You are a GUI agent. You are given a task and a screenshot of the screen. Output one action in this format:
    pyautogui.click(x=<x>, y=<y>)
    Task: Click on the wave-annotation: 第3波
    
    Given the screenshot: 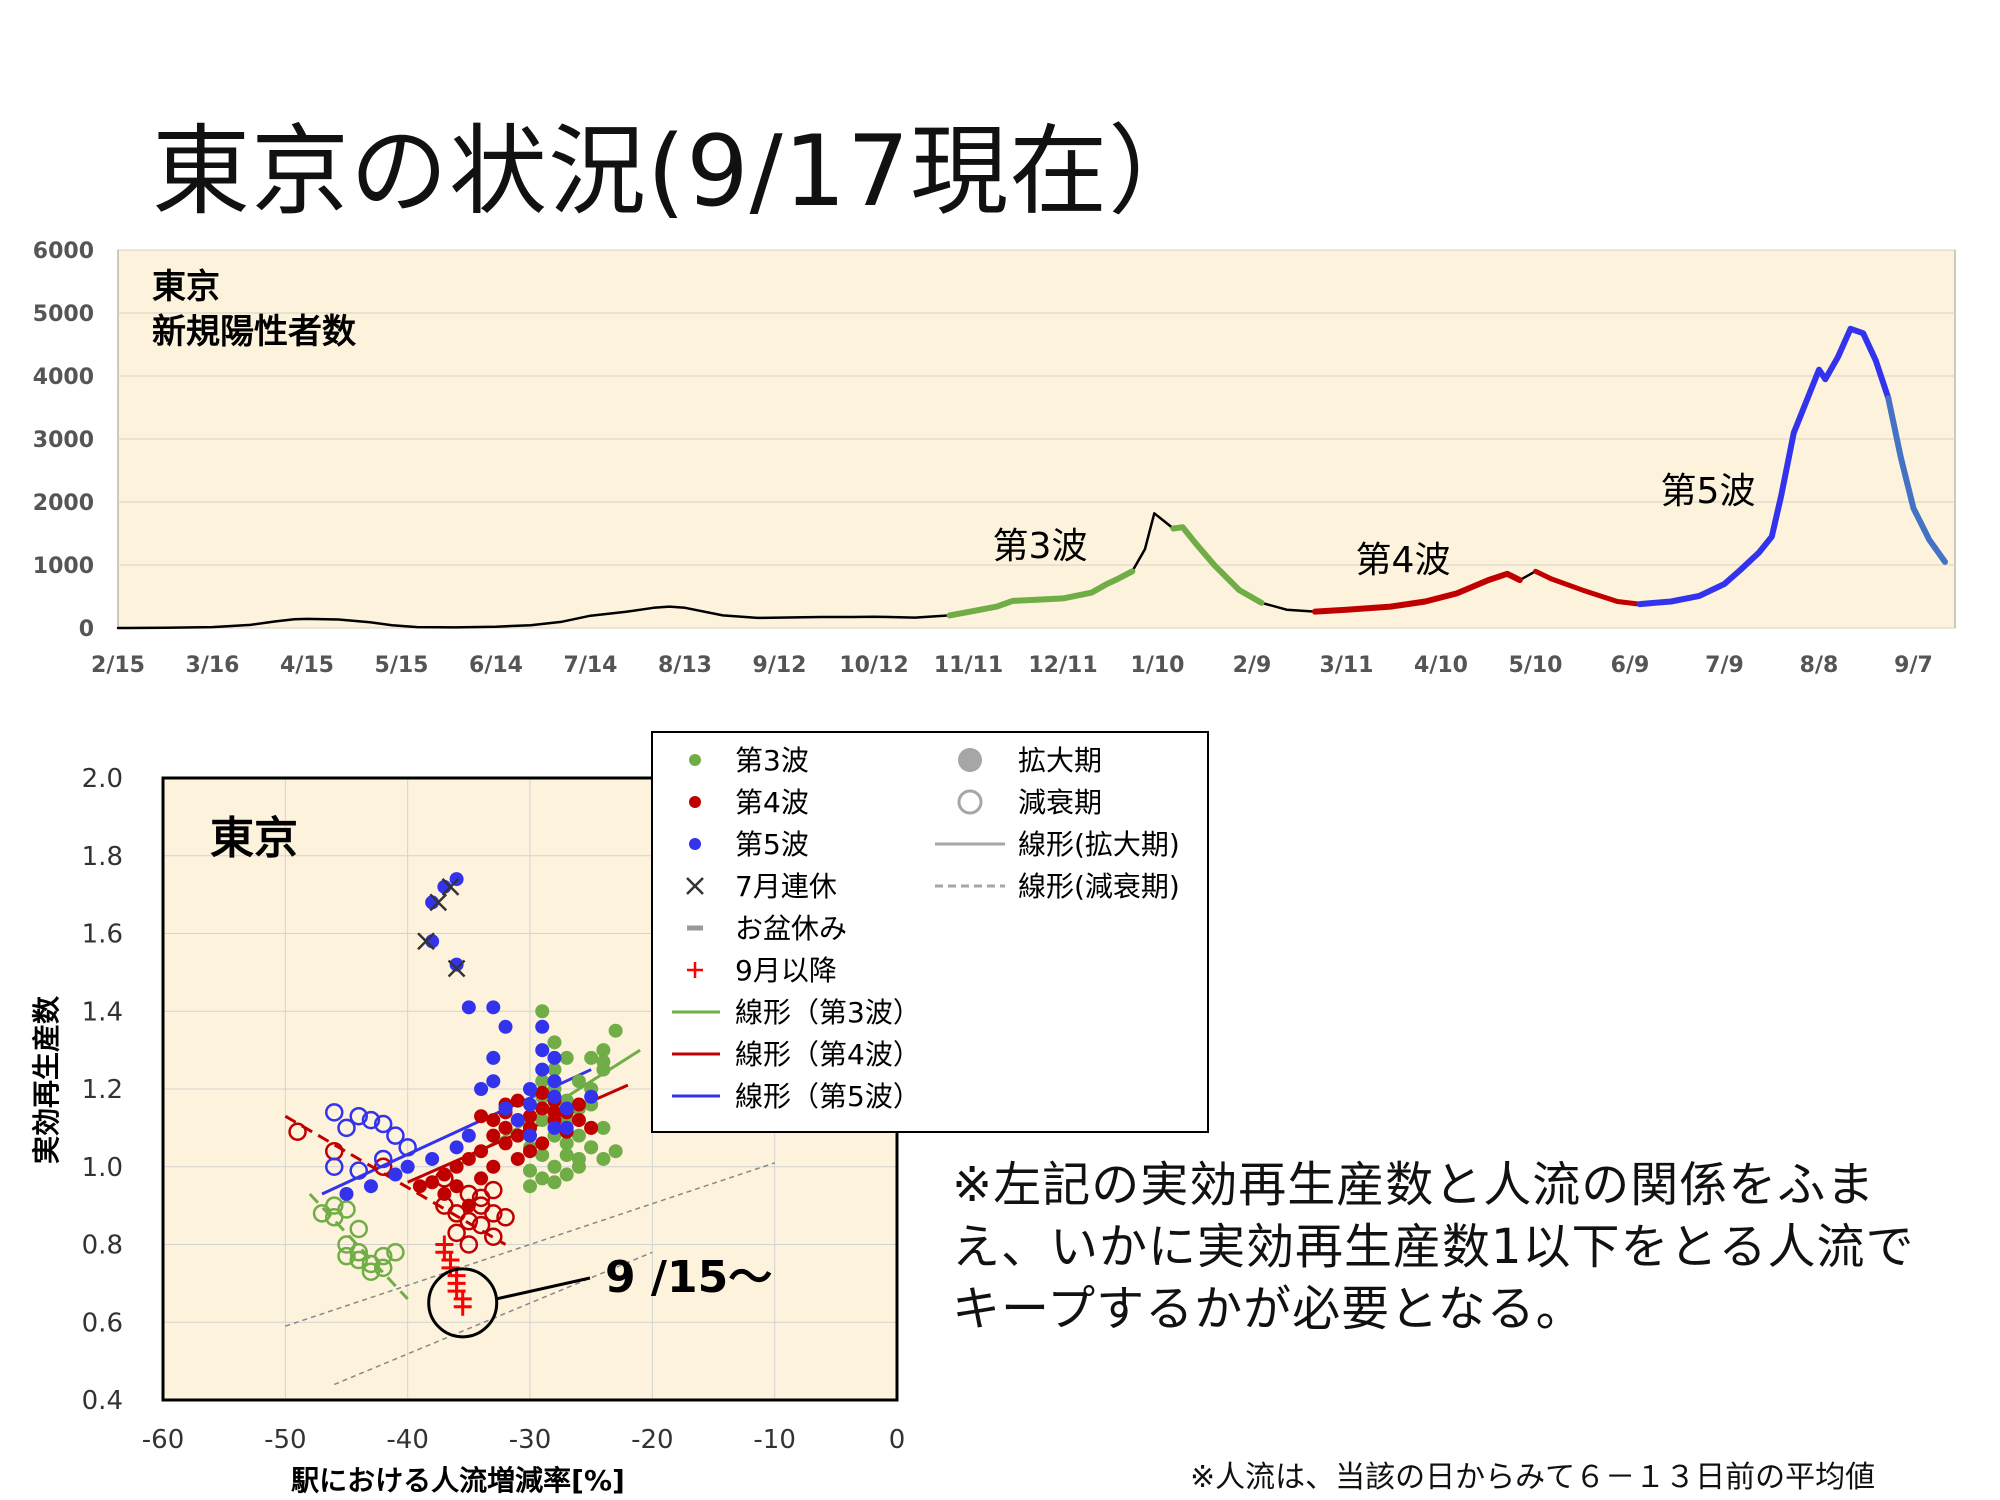 What is the action you would take?
    pyautogui.click(x=1040, y=546)
    